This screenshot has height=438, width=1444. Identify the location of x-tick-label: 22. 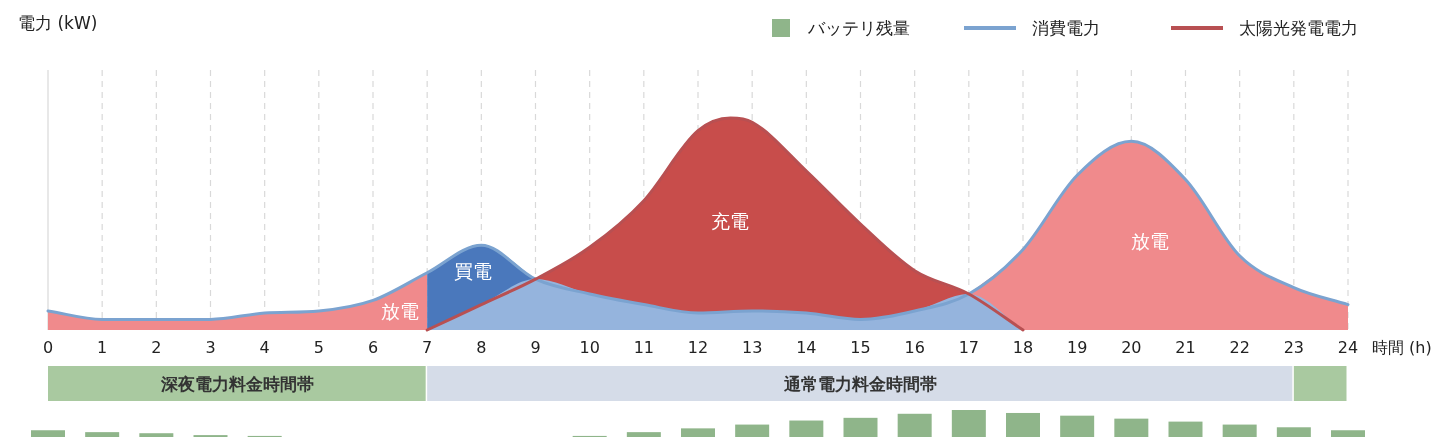
(1239, 347).